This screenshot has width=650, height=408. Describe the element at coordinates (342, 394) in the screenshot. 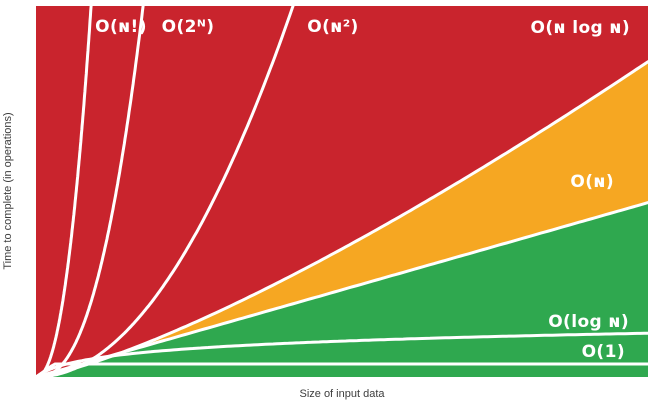

I see `x-axis-label: Size of input data` at that location.